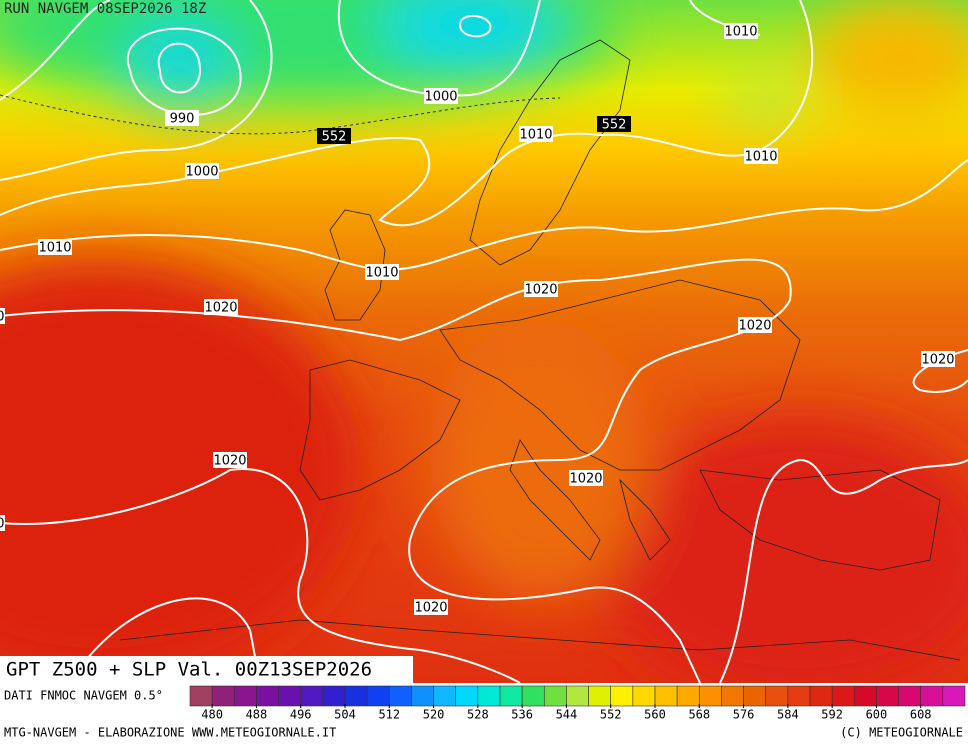 This screenshot has width=968, height=749. What do you see at coordinates (921, 715) in the screenshot?
I see `colorbar-tick-label: 608` at bounding box center [921, 715].